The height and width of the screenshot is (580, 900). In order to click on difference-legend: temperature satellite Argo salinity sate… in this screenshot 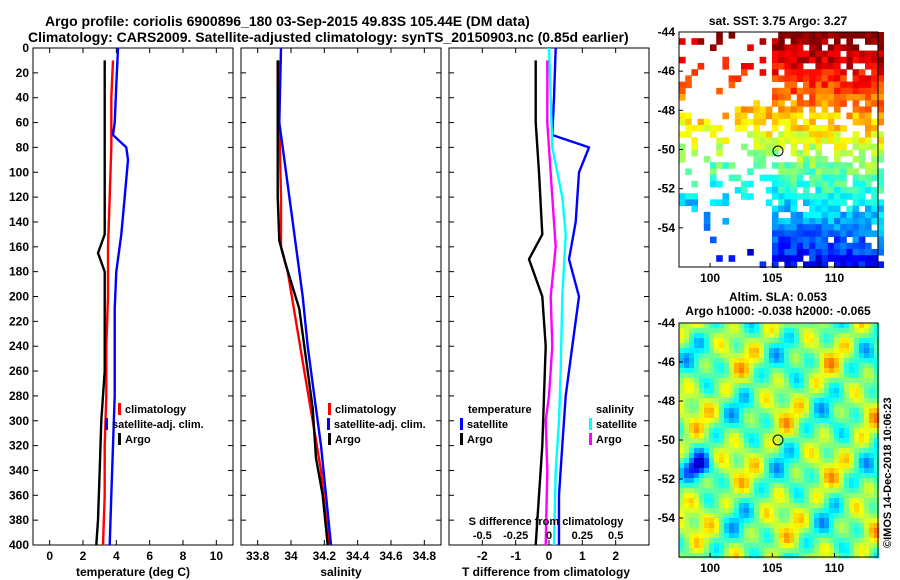, I will do `click(548, 425)`.